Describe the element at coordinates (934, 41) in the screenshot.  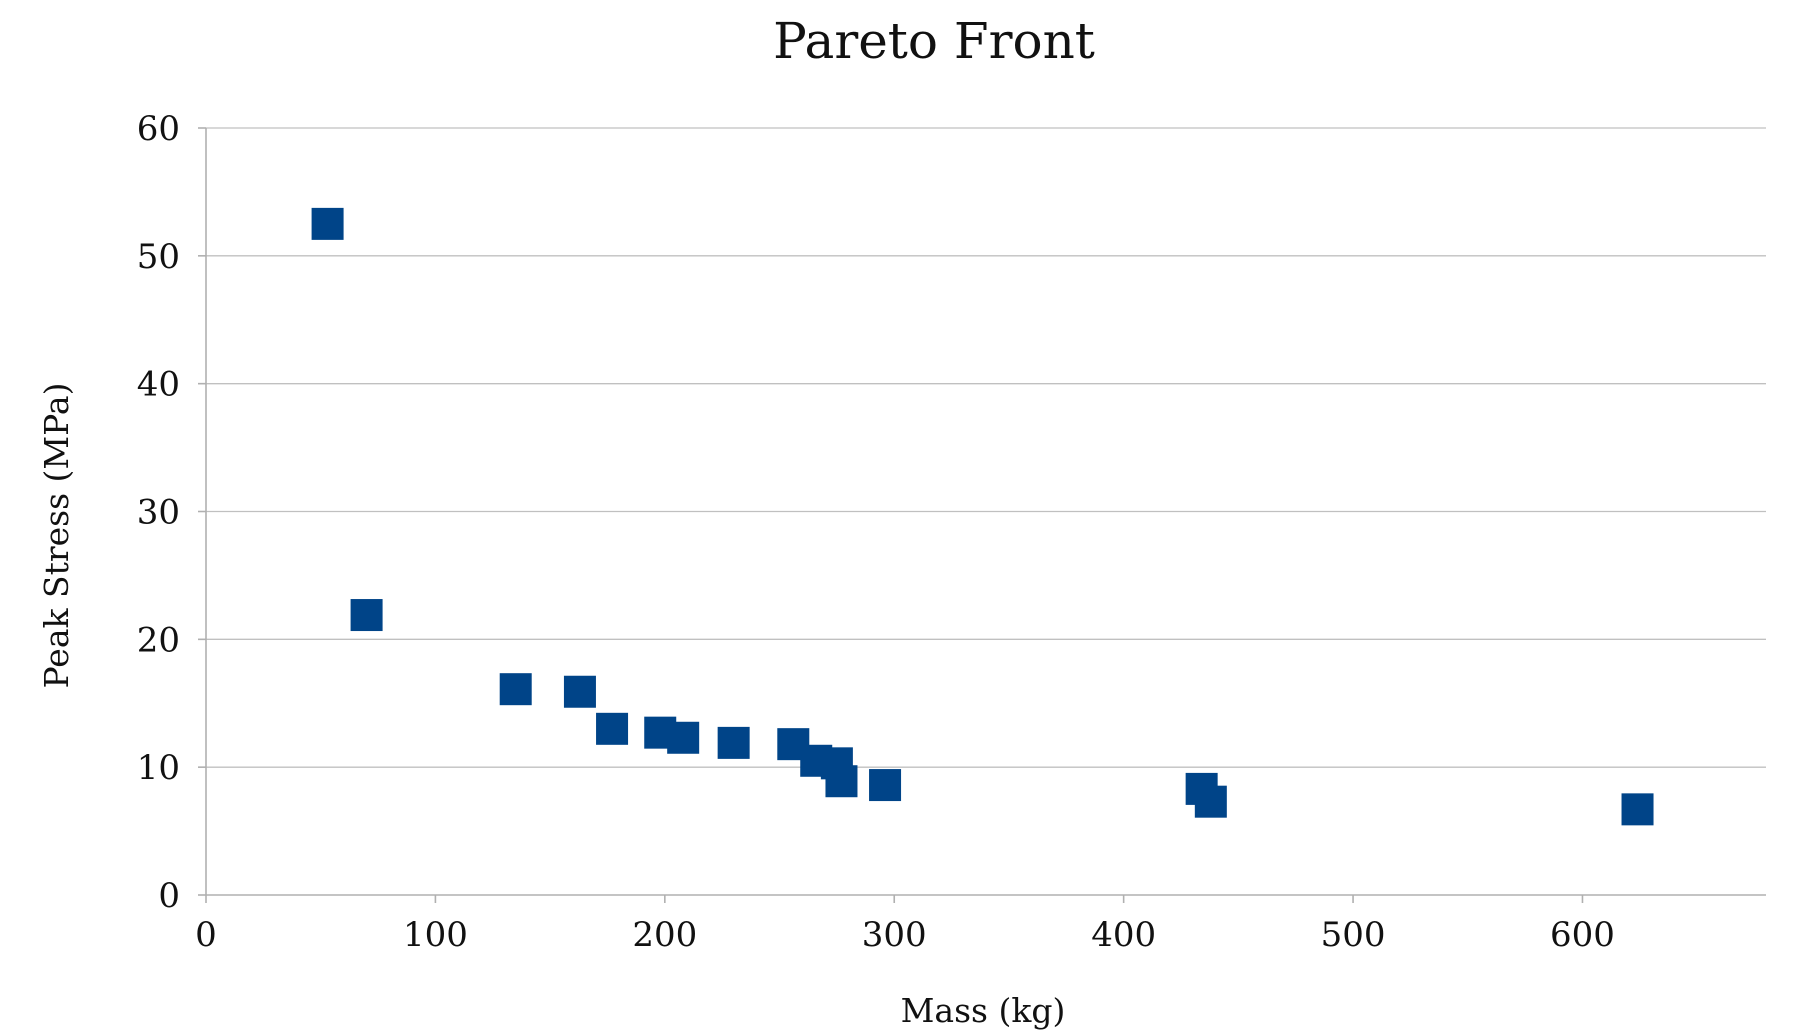
I see `chart-title: Pareto Front` at that location.